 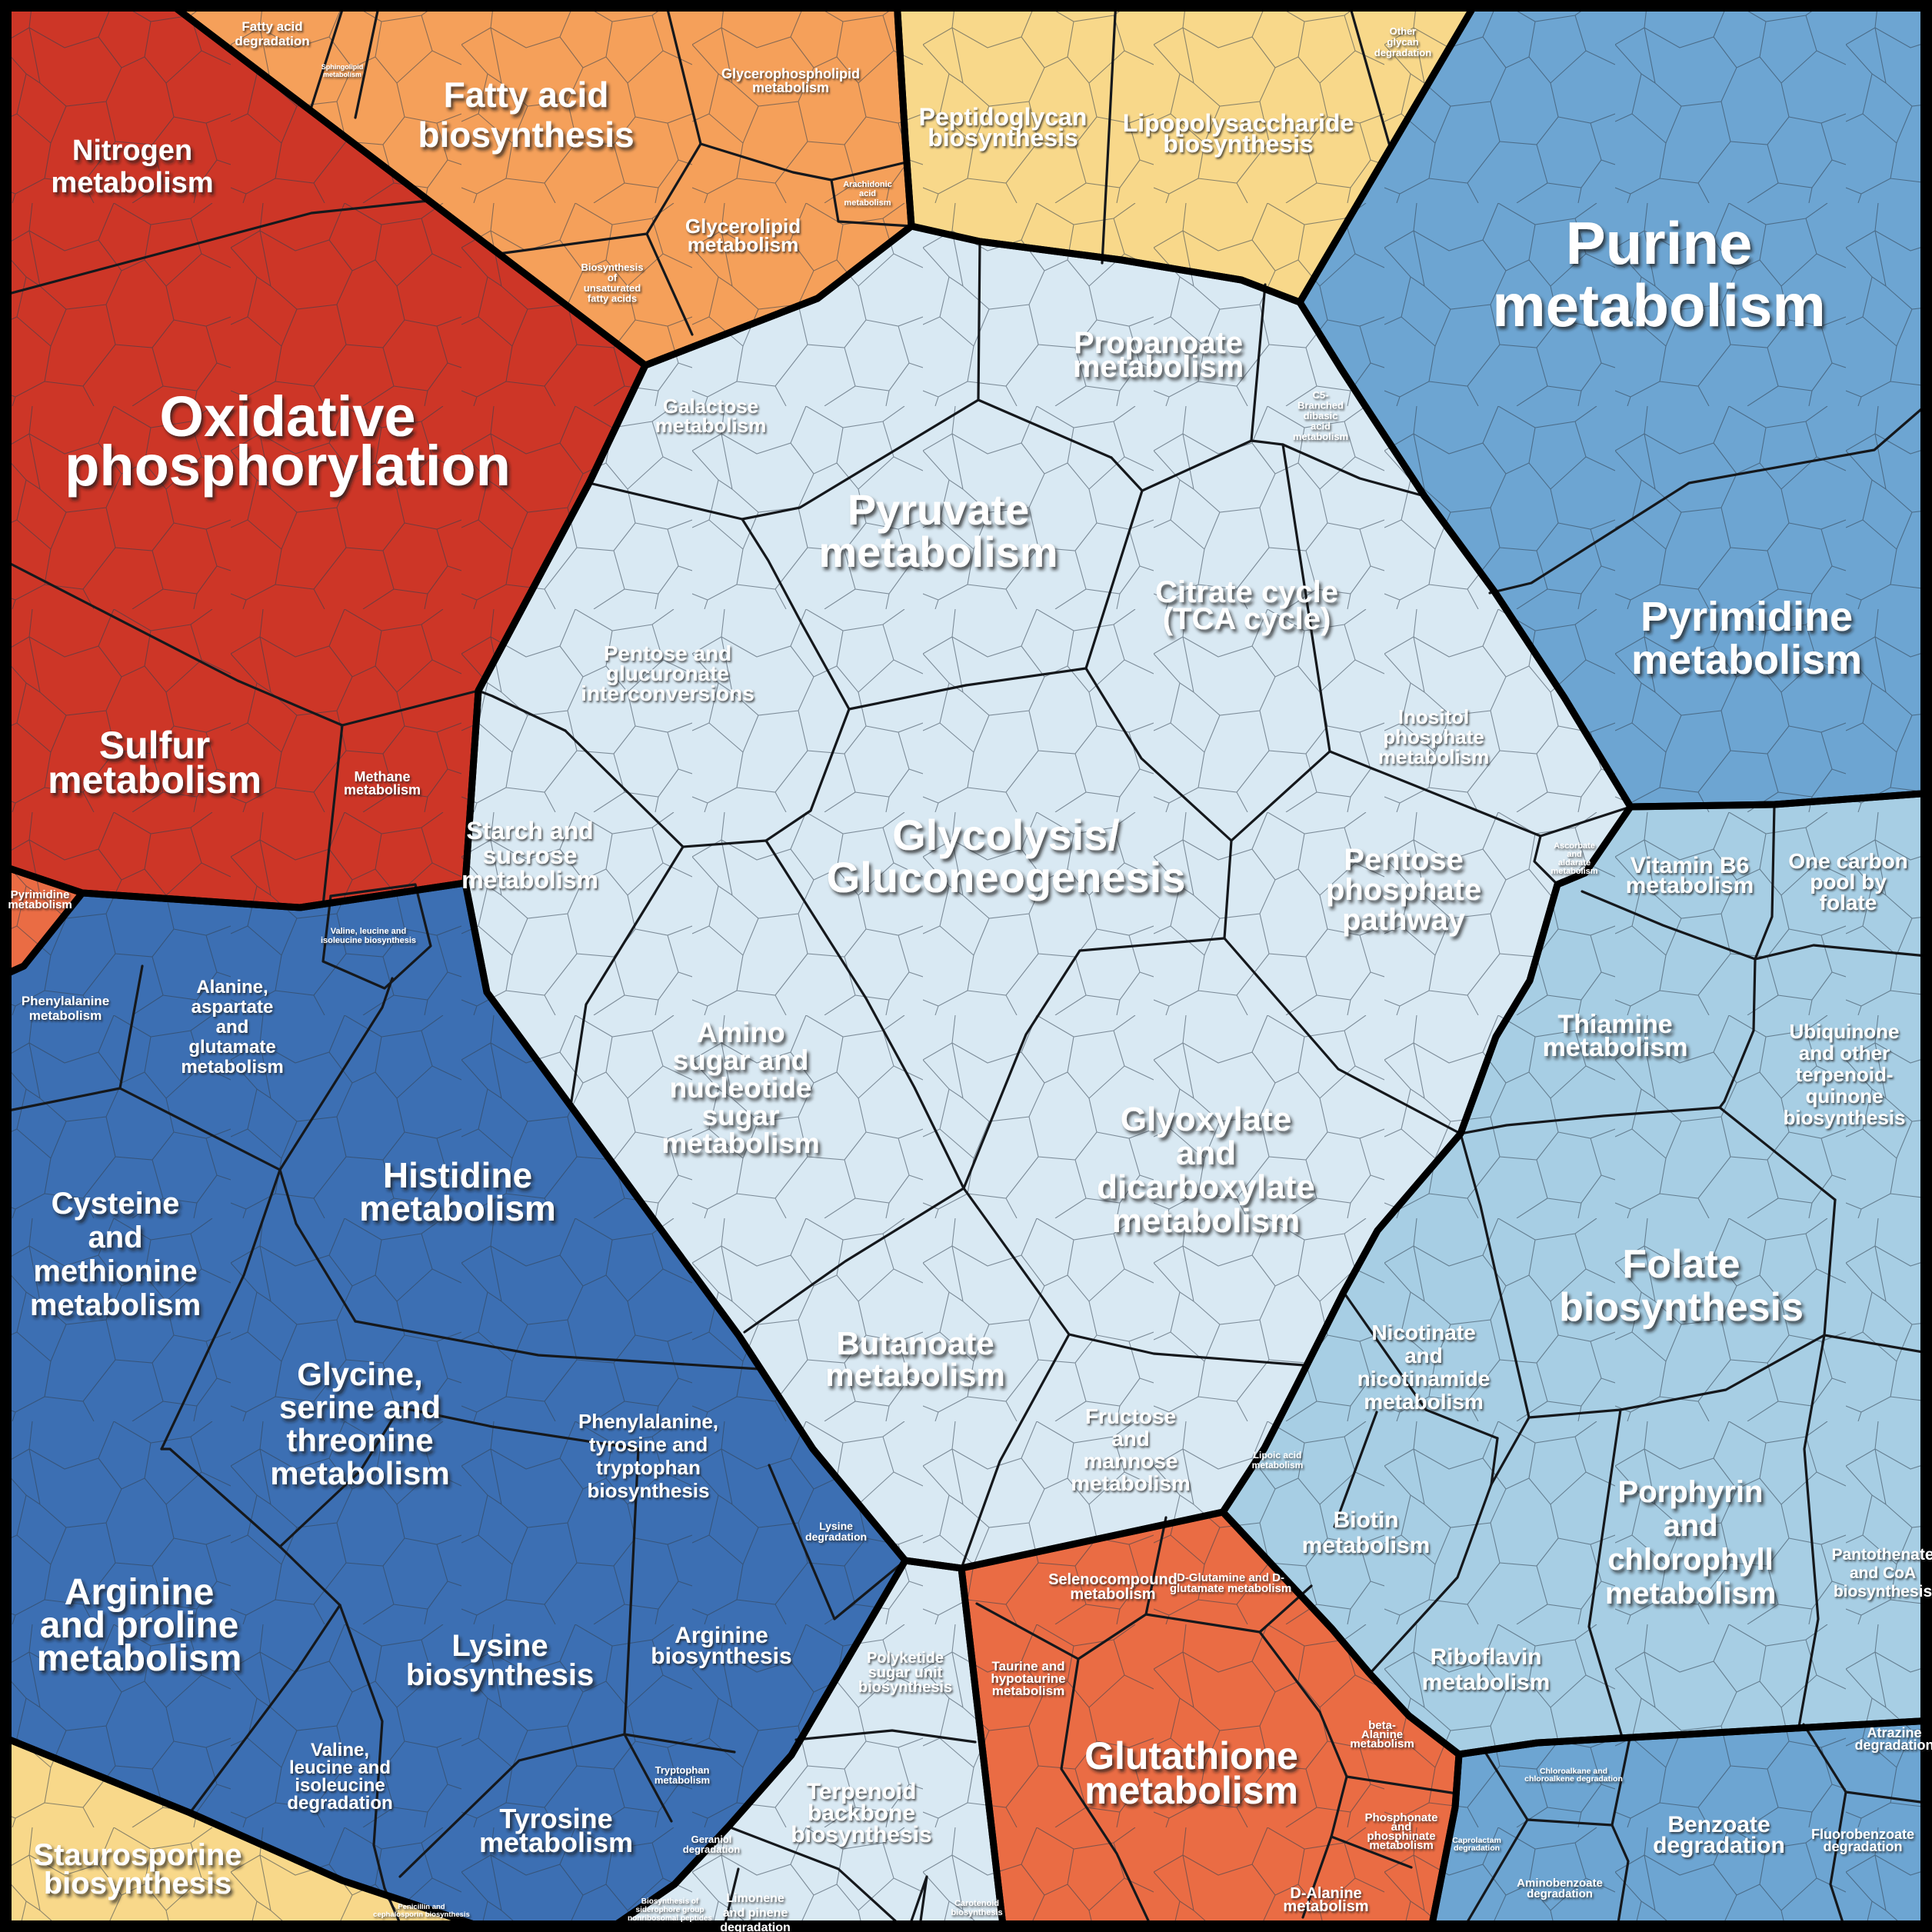 I want to click on svg-text:D-Glutamine and D-glutamate me: D-Glutamine and D-glutamate metabolism, so click(x=1230, y=1583).